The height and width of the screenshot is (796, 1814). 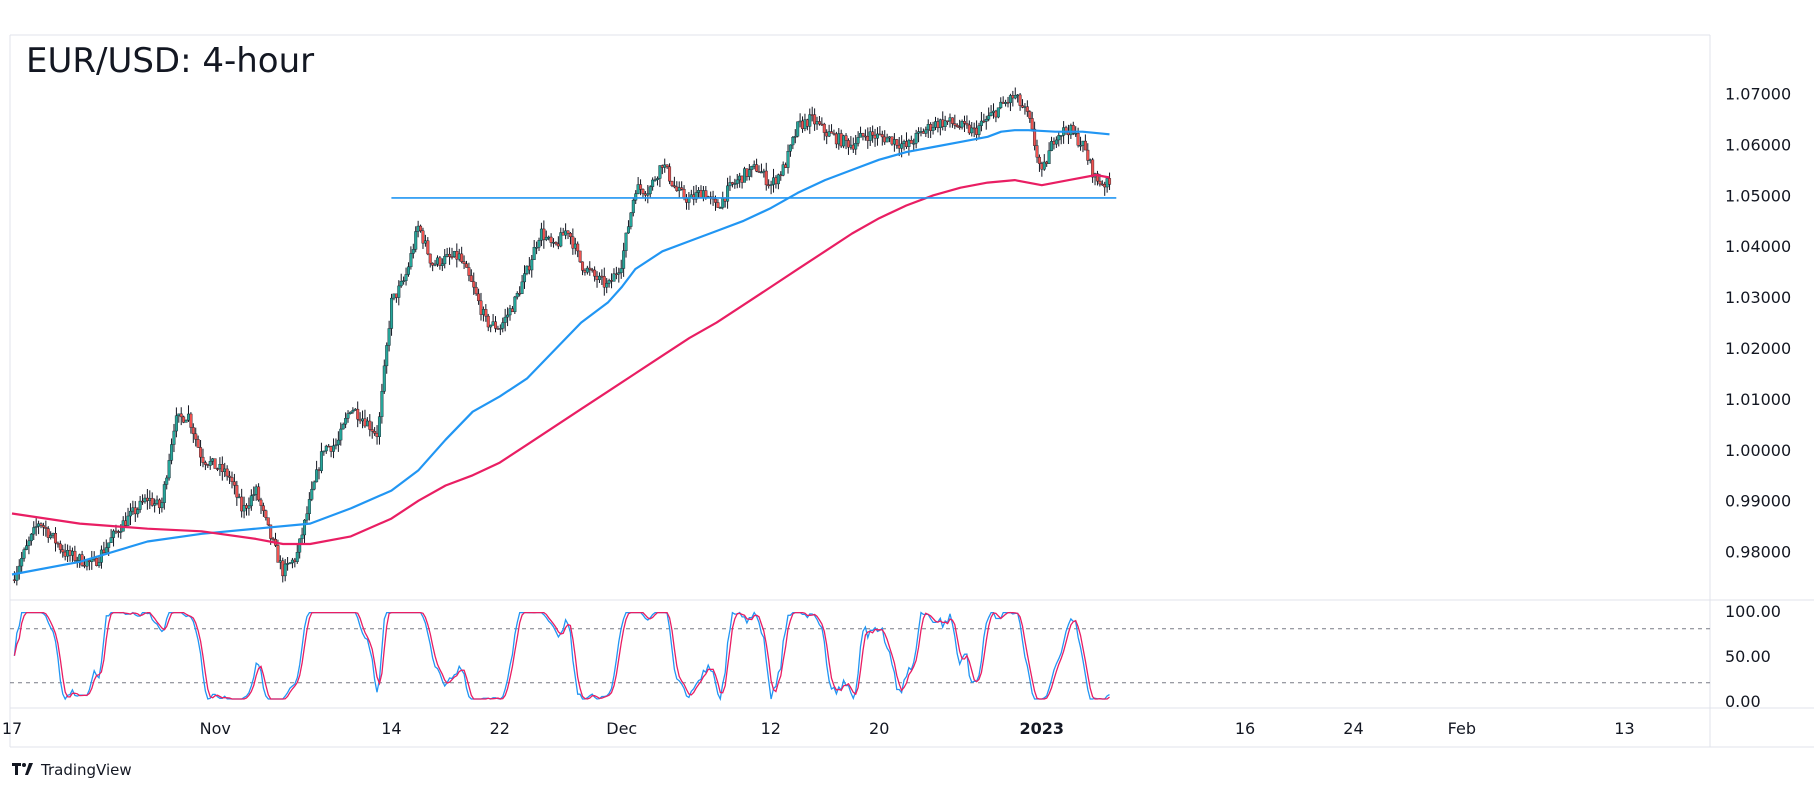 What do you see at coordinates (1758, 195) in the screenshot?
I see `price-tick-label: 1.05000` at bounding box center [1758, 195].